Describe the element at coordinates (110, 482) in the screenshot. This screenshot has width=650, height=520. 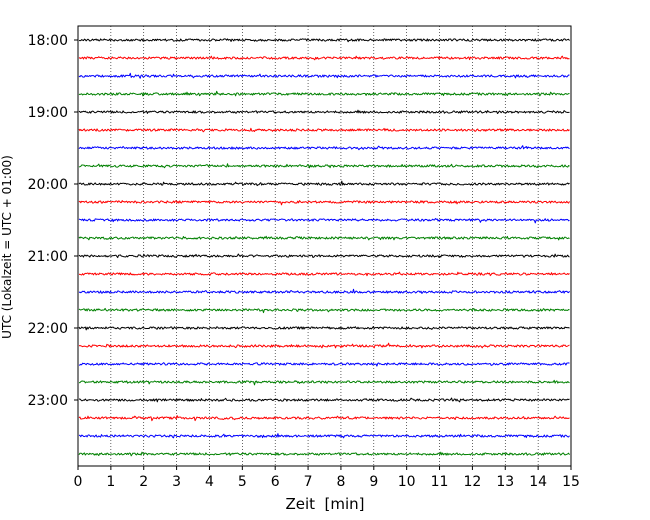
I see `x-tick-label: 1` at that location.